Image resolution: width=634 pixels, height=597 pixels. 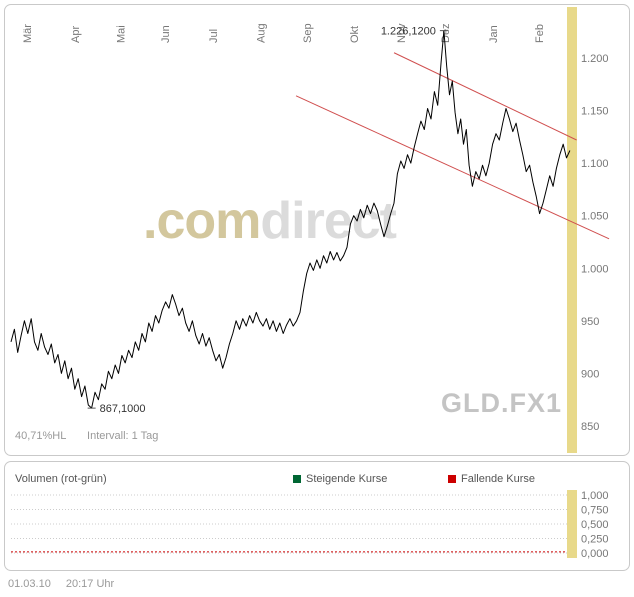 I want to click on y-axis-label: 1.100, so click(x=595, y=164).